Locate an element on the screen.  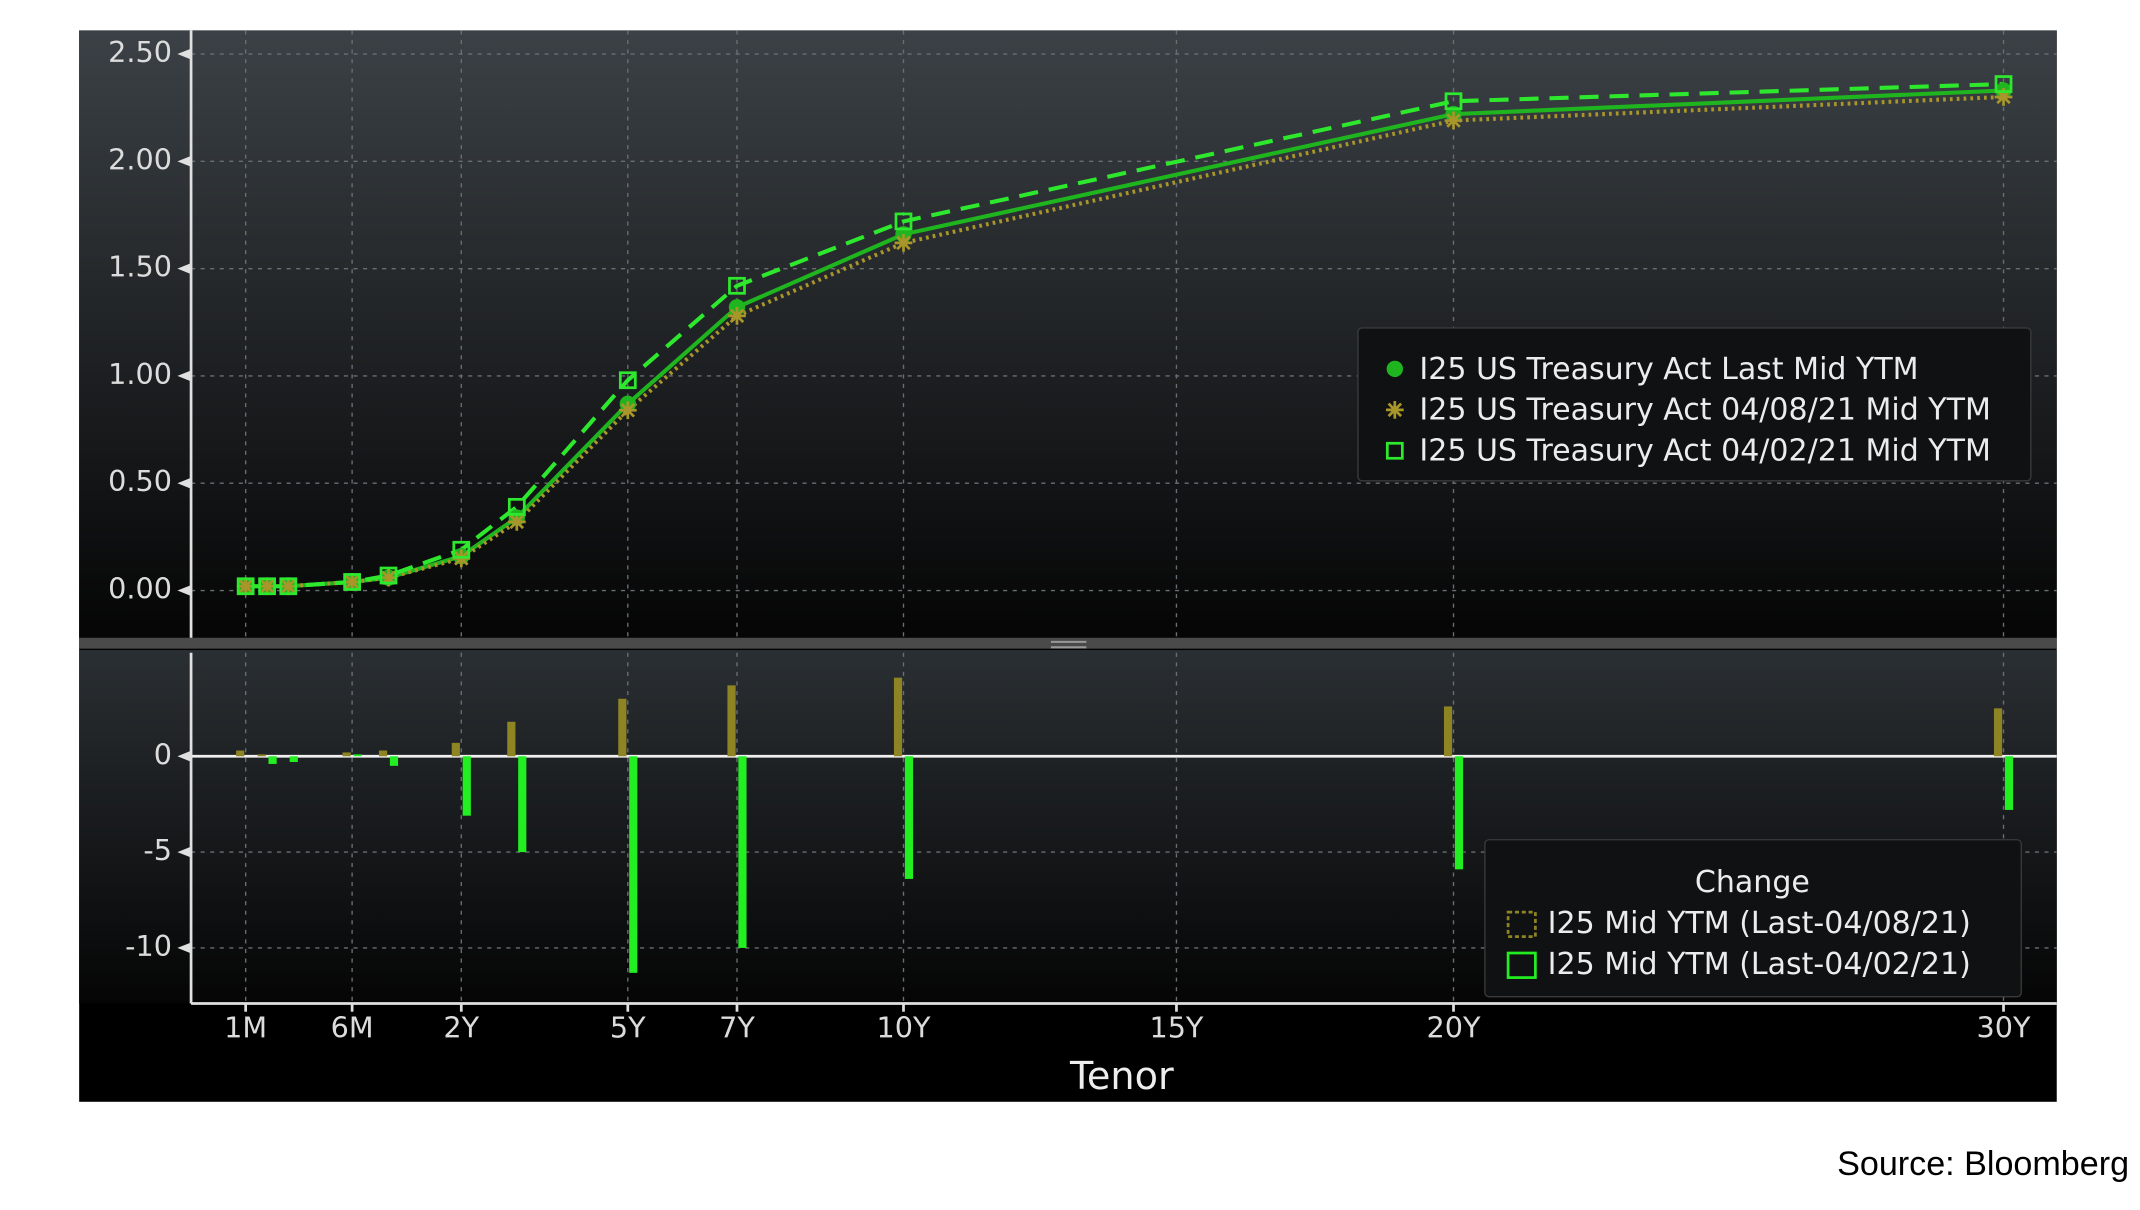
x-tick-label: 20Y is located at coordinates (1454, 1027).